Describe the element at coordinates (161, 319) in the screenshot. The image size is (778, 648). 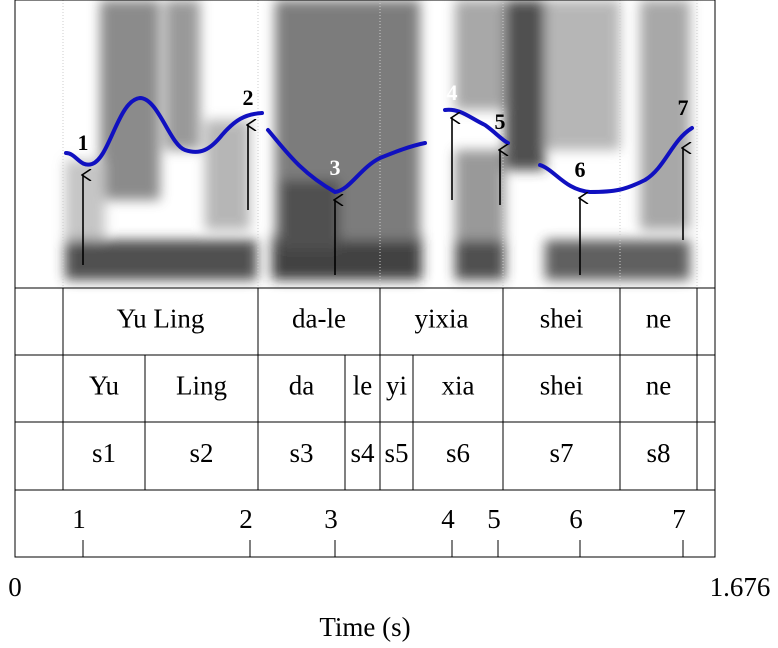
I see `interval-label: Yu Ling` at that location.